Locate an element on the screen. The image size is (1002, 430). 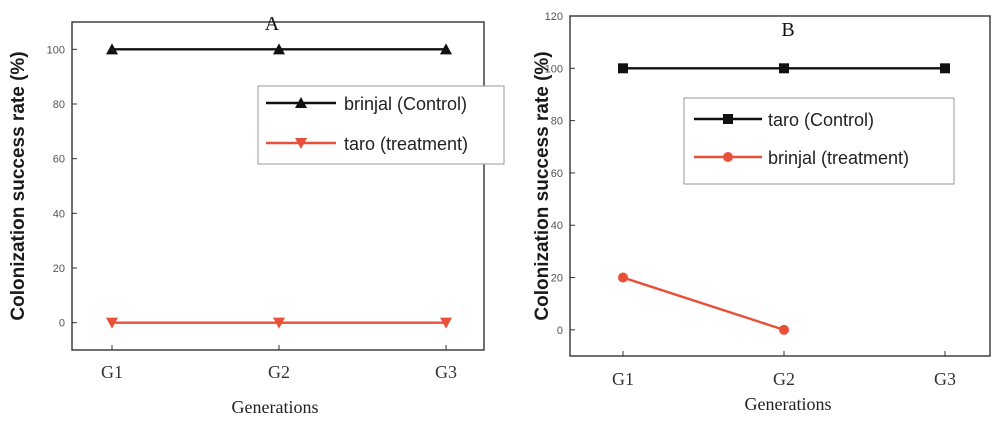
legend-b: taro (Control) brinjal (treatment) is located at coordinates (819, 141).